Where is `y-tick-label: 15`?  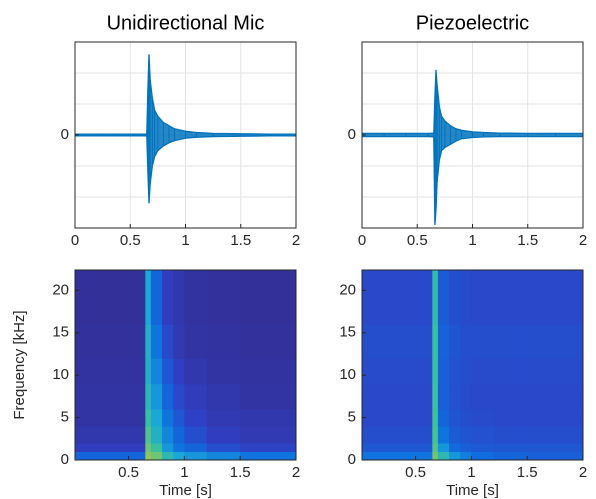 y-tick-label: 15 is located at coordinates (347, 332).